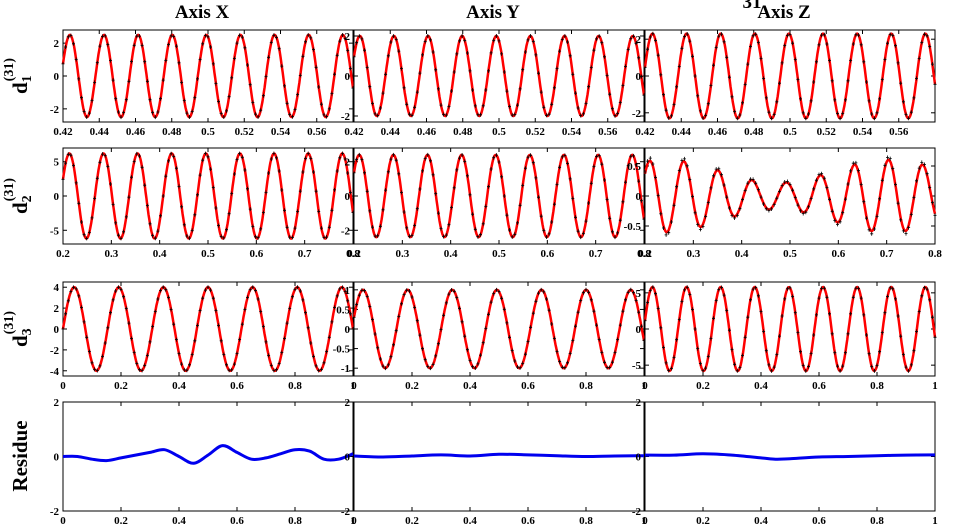 The image size is (953, 531). I want to click on column-title-1: Axis X, so click(202, 12).